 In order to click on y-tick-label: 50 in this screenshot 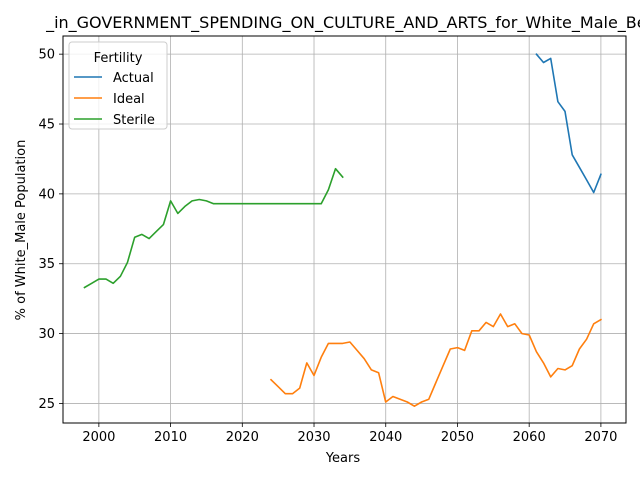, I will do `click(46, 55)`.